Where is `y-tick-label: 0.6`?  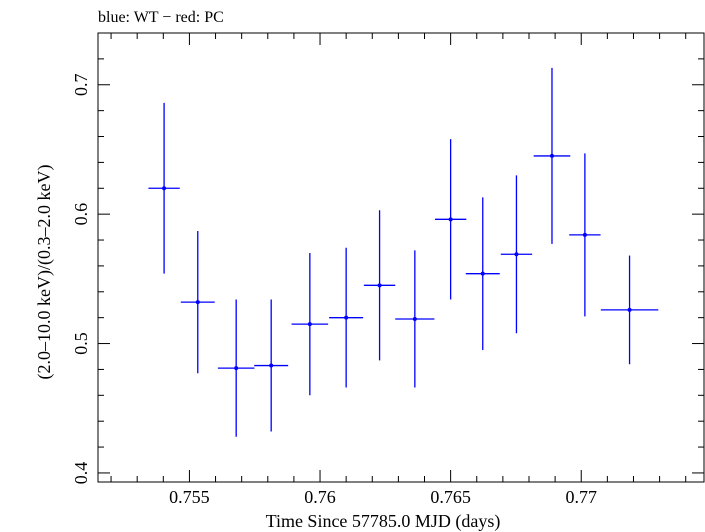 y-tick-label: 0.6 is located at coordinates (81, 214).